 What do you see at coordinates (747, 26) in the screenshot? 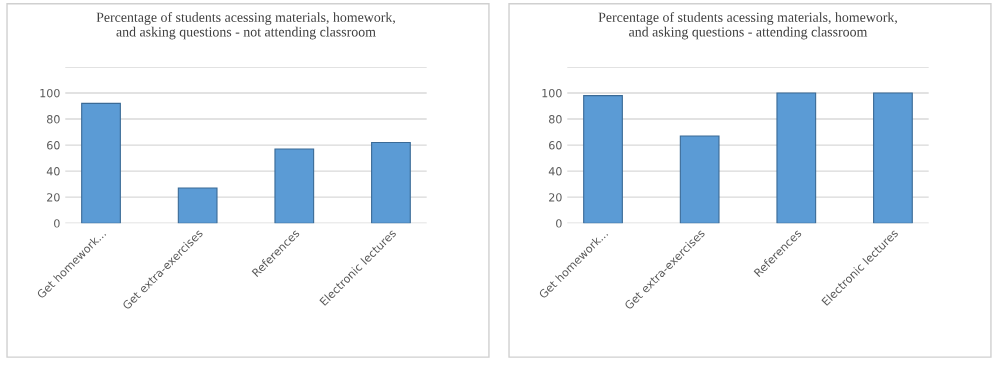
I see `chart-title: Percentage of students acessing materials, homework, and asking questions - attending classroom` at bounding box center [747, 26].